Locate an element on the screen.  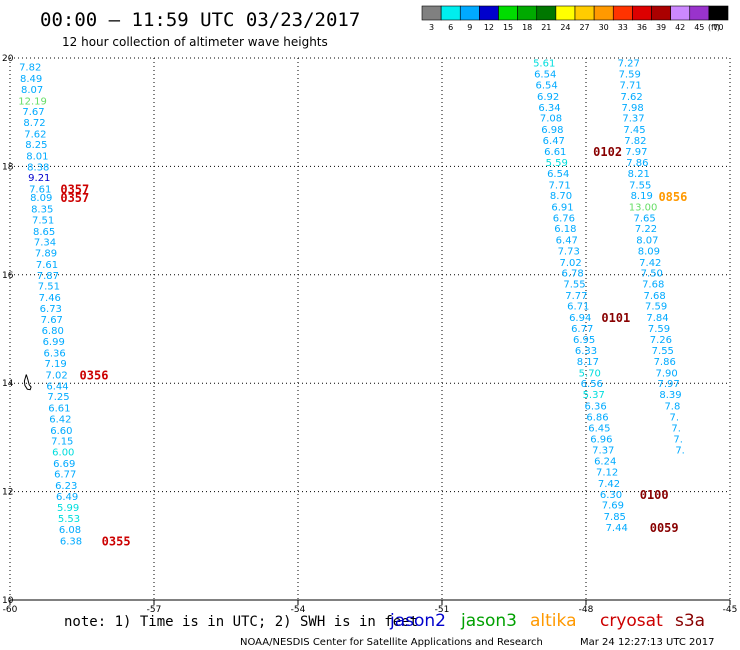
legend-bin-label: 27 is located at coordinates (584, 27).